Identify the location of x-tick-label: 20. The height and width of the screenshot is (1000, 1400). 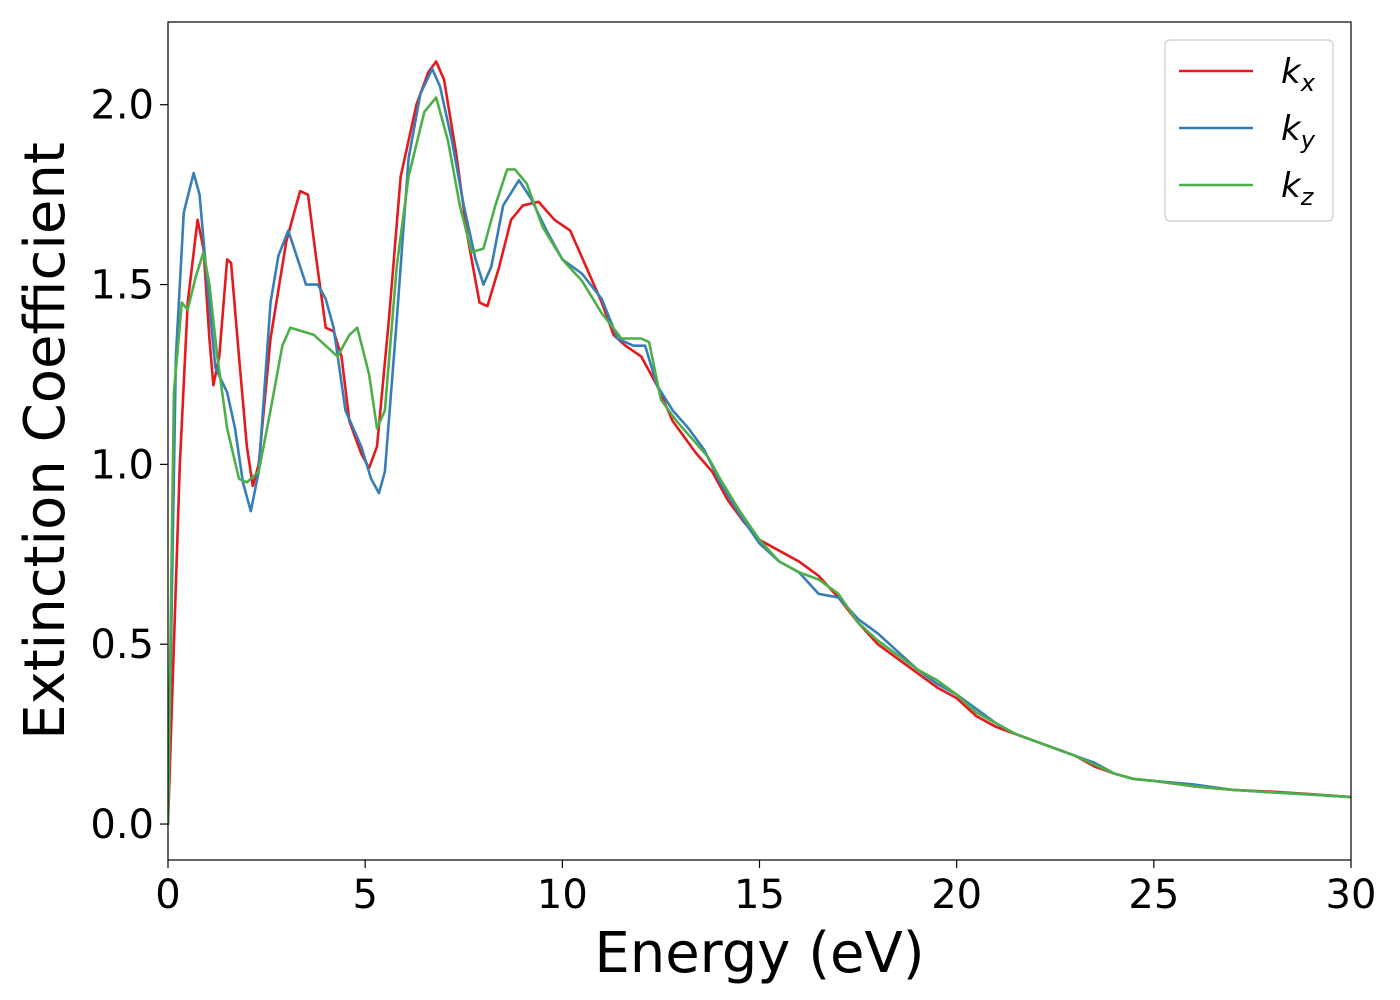
(956, 895).